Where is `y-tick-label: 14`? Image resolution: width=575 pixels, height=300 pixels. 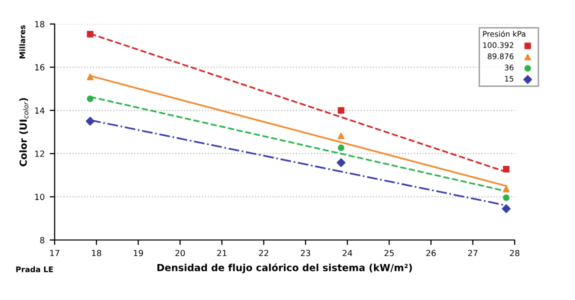
y-tick-label: 14 is located at coordinates (39, 110).